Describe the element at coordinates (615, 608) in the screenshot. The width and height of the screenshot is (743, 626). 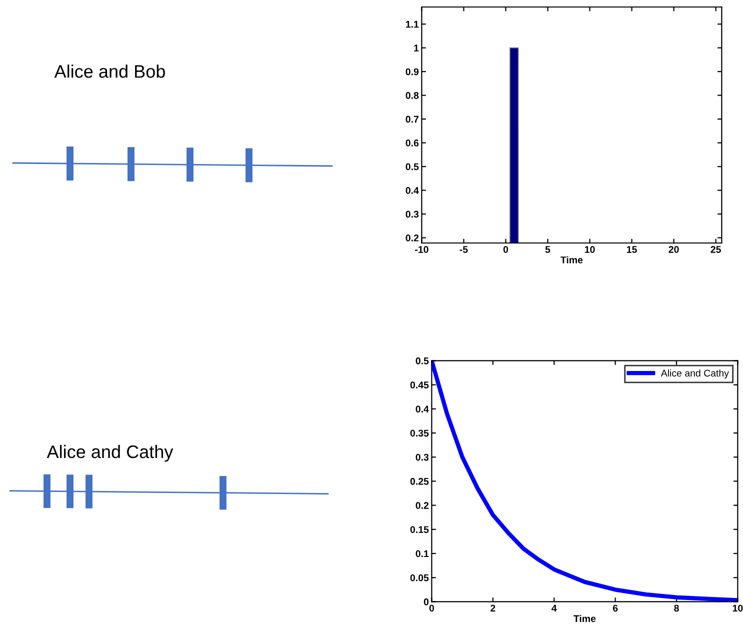
I see `x-tick-label: 6` at that location.